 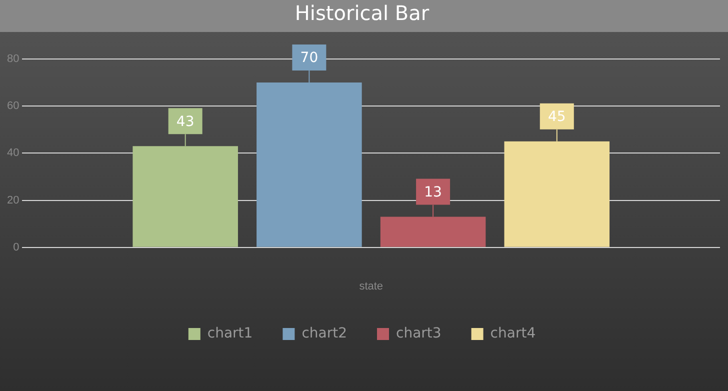 What do you see at coordinates (513, 334) in the screenshot?
I see `legend-label: chart4` at bounding box center [513, 334].